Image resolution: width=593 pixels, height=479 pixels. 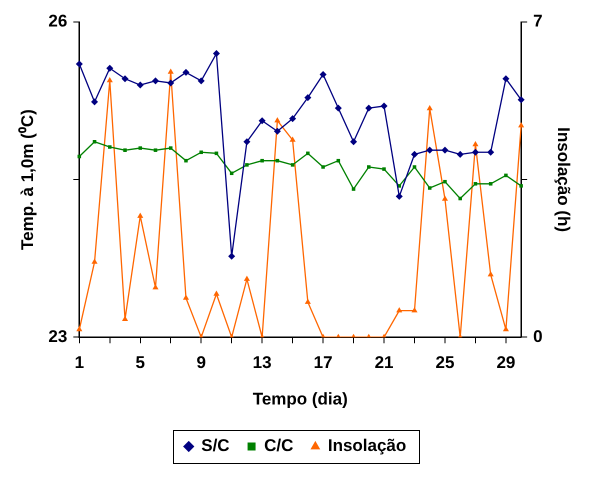 I want to click on x-tick-label: 25, so click(x=445, y=362).